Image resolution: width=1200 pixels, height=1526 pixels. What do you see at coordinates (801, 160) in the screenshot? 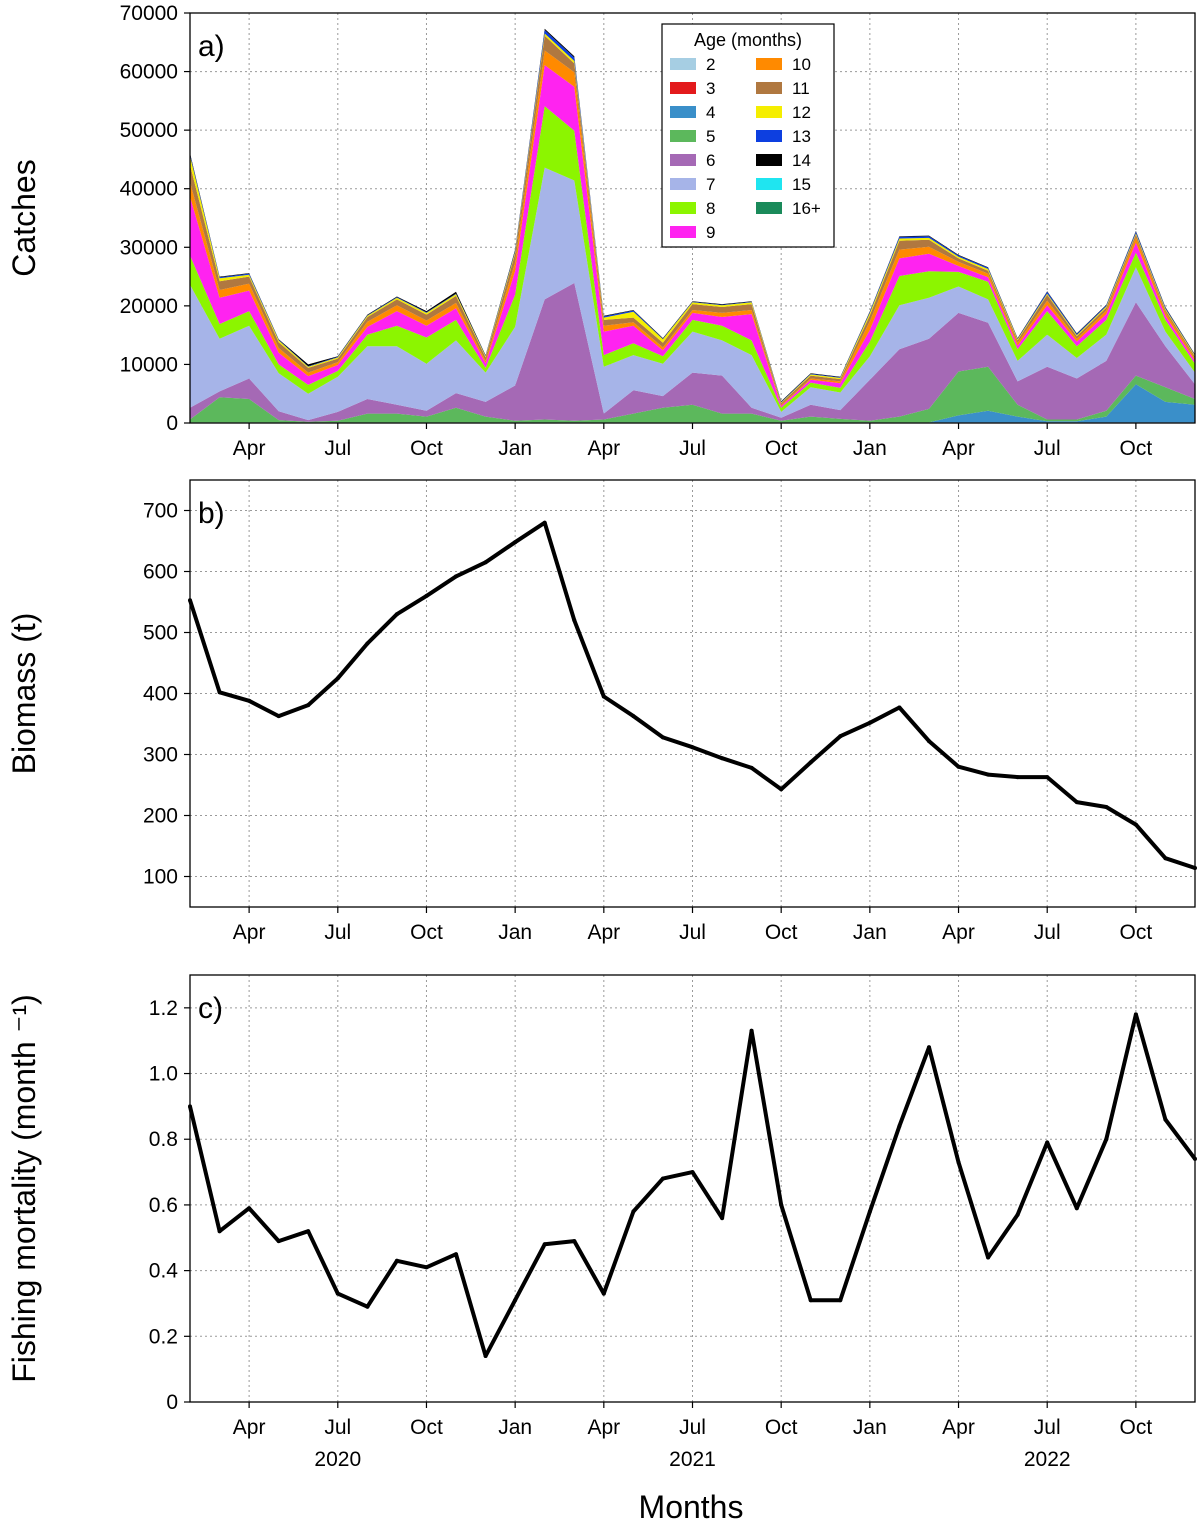
I see `legend-label-age-14: 14` at bounding box center [801, 160].